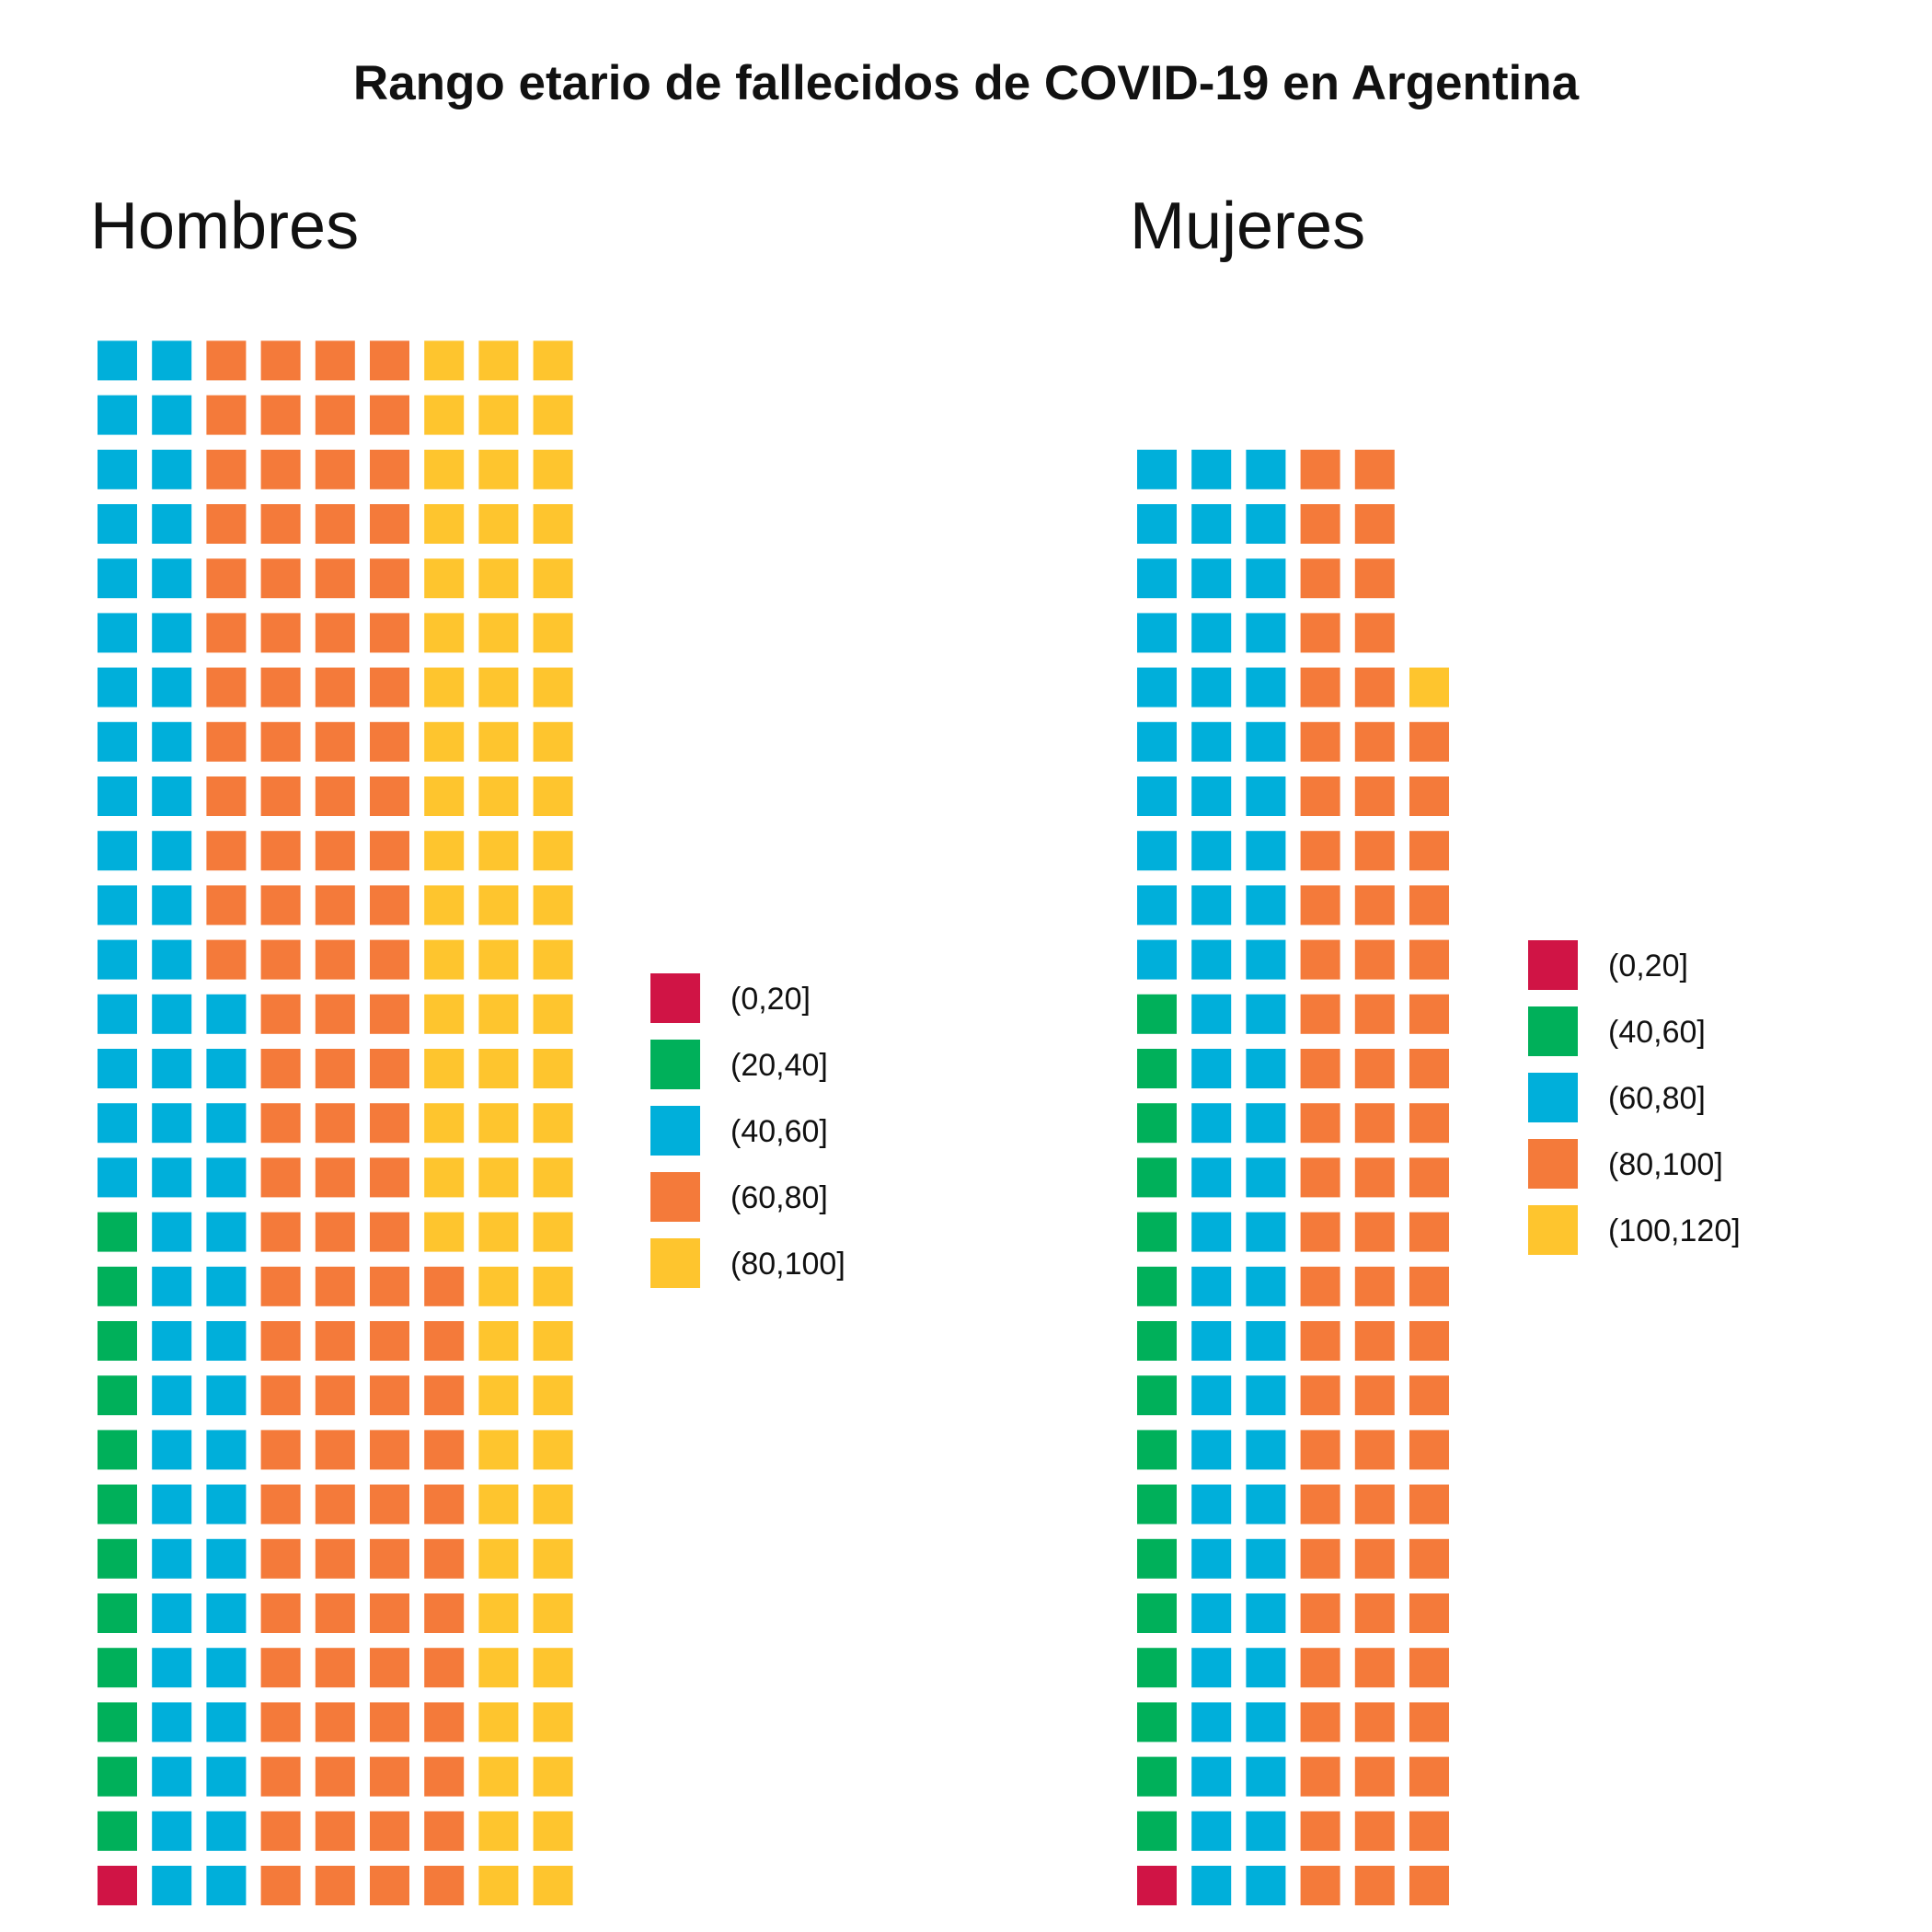  I want to click on legend-hombres: (0,20] (20,40] (40,60] (60,80] (80,100], so click(747, 1130).